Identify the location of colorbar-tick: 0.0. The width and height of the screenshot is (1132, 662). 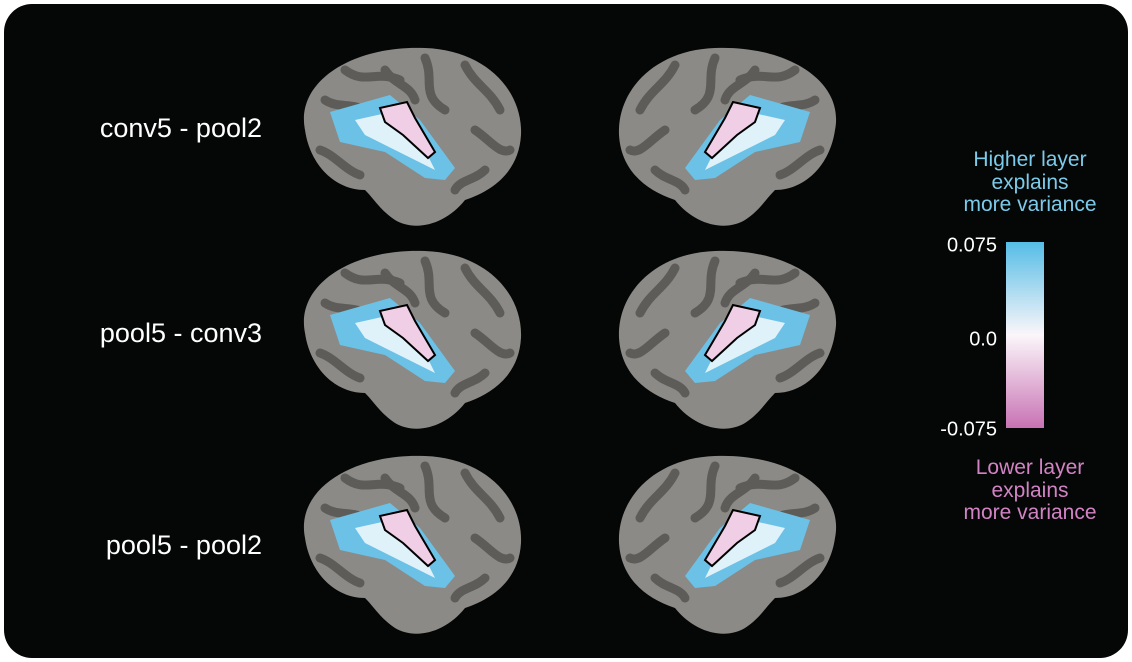
(983, 339).